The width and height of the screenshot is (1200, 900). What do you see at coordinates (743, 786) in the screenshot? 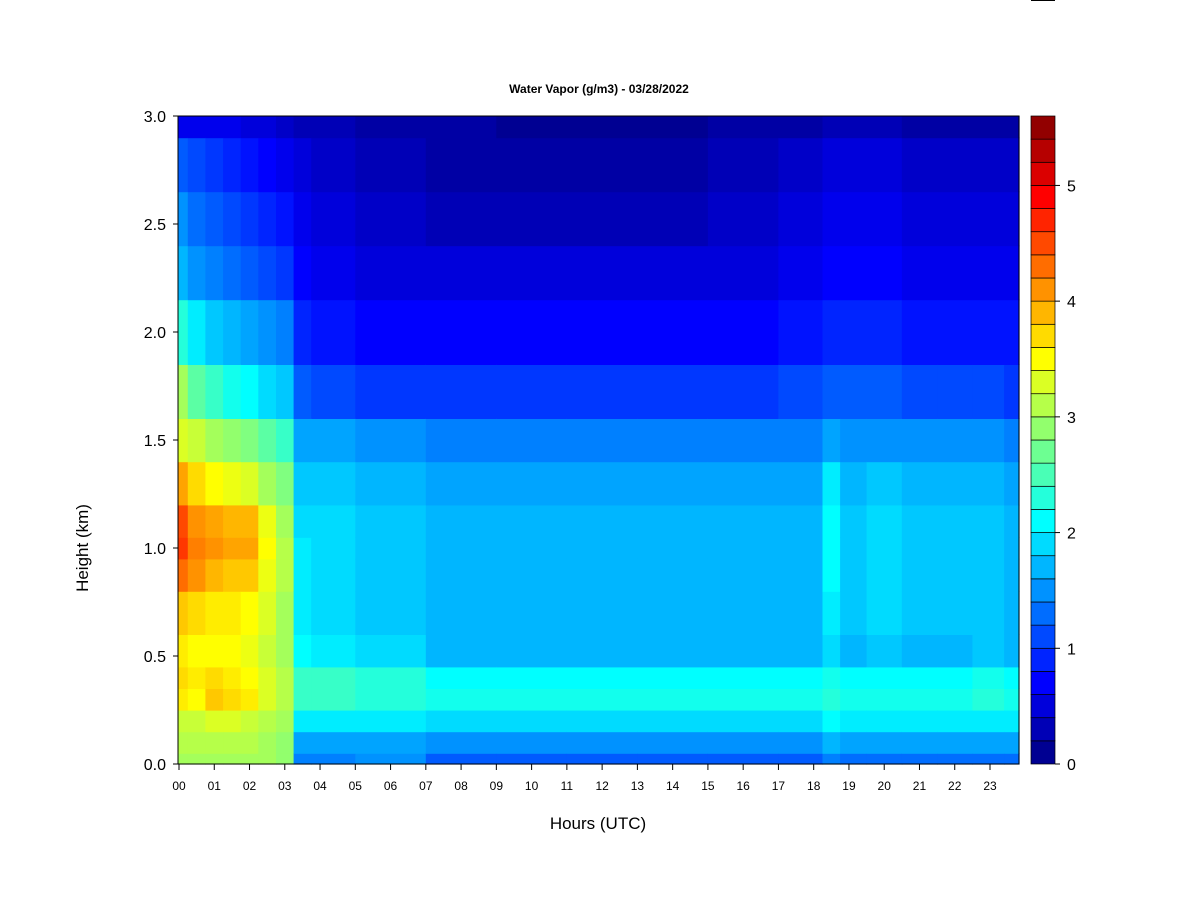
I see `x-tick-label: 16` at bounding box center [743, 786].